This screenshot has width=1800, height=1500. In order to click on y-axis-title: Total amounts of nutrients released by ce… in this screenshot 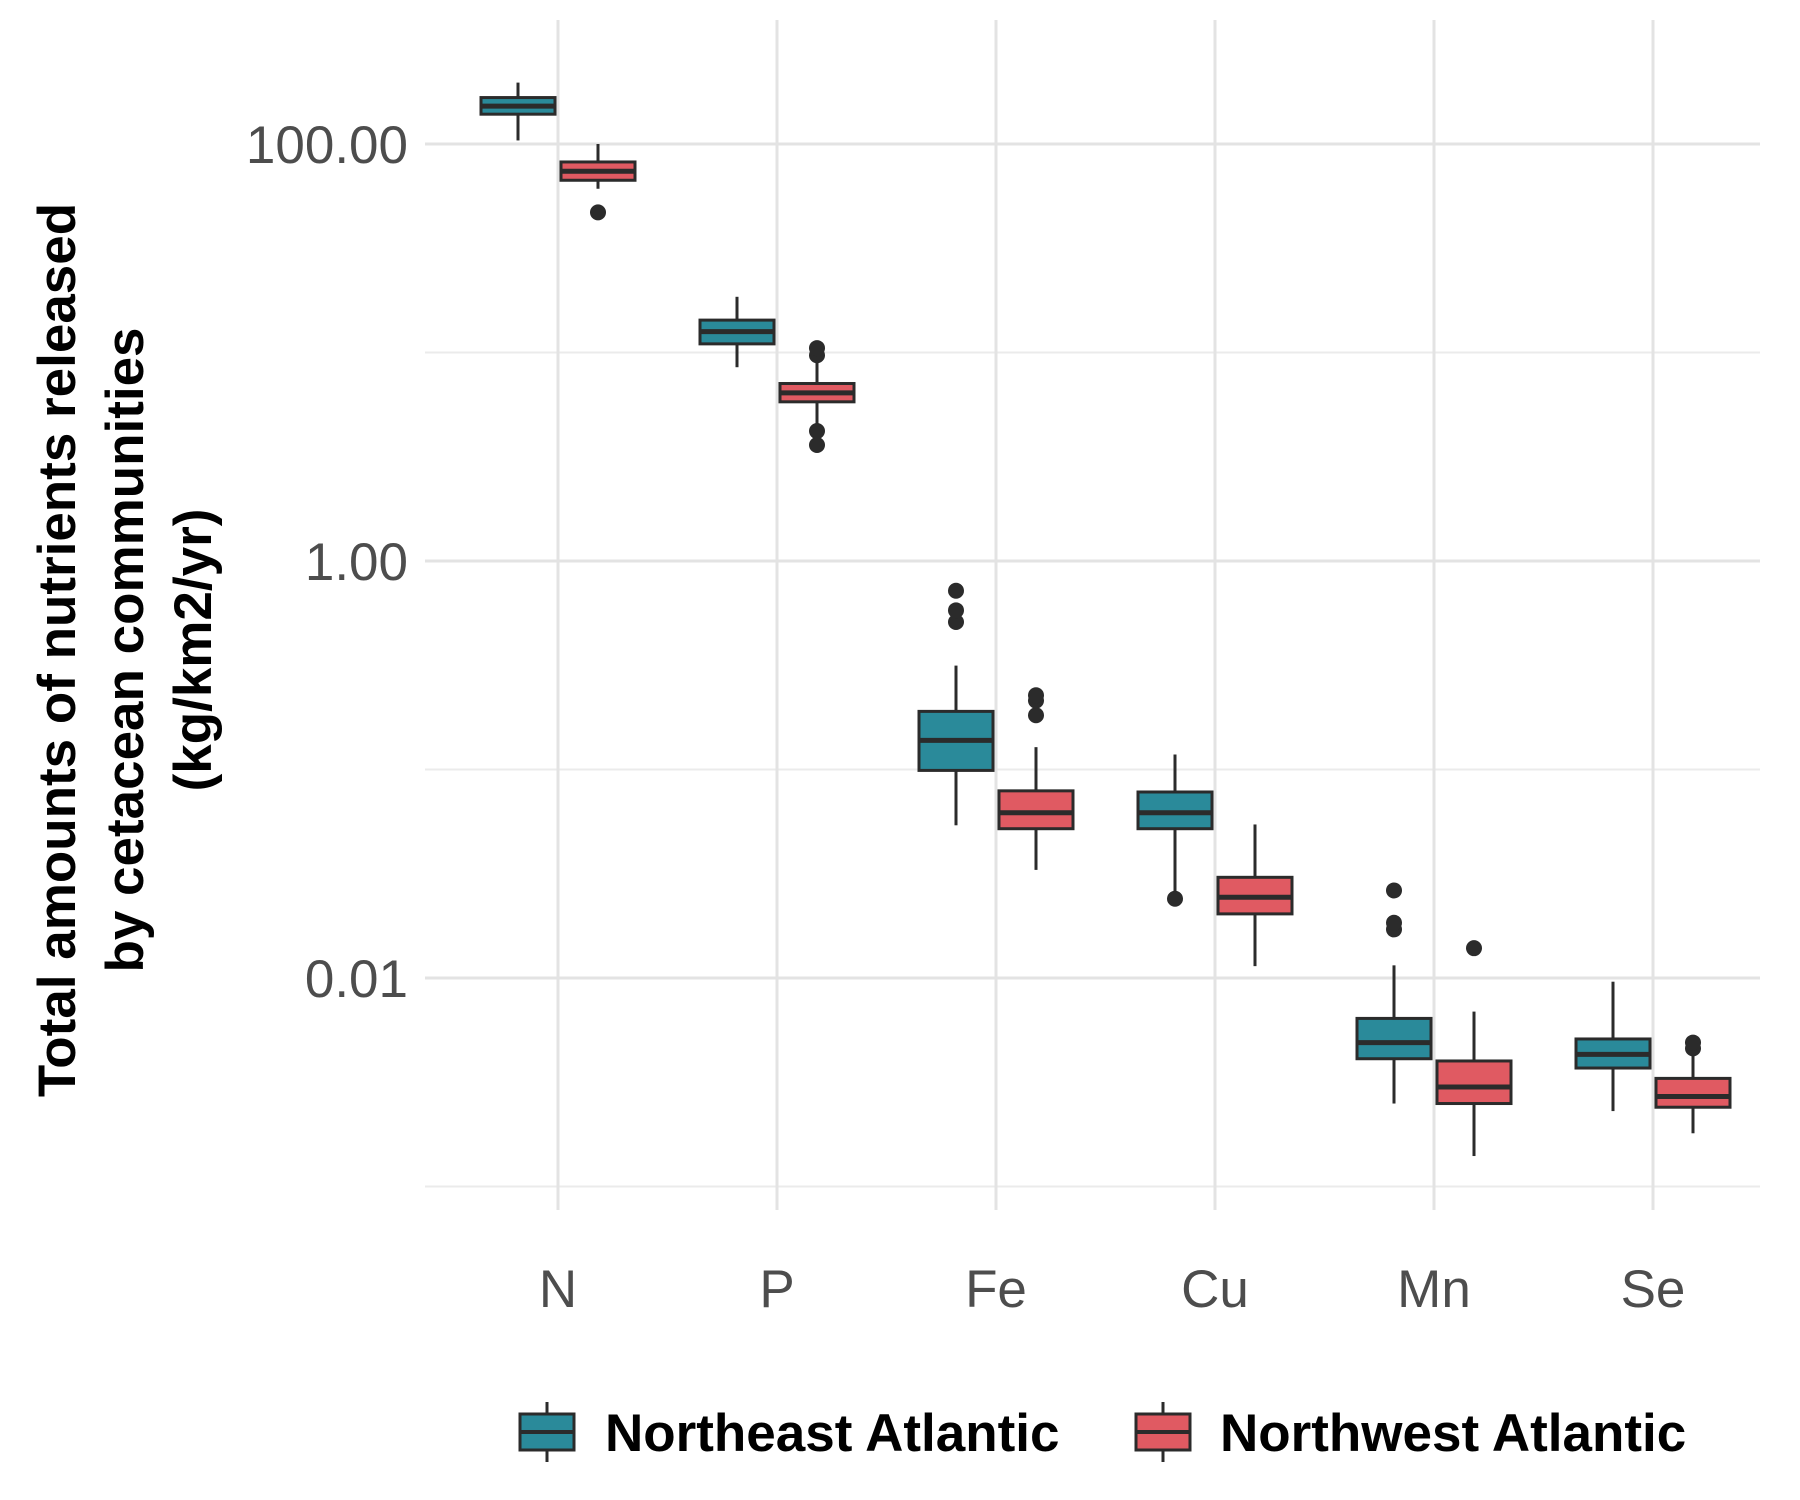, I will do `click(125, 650)`.